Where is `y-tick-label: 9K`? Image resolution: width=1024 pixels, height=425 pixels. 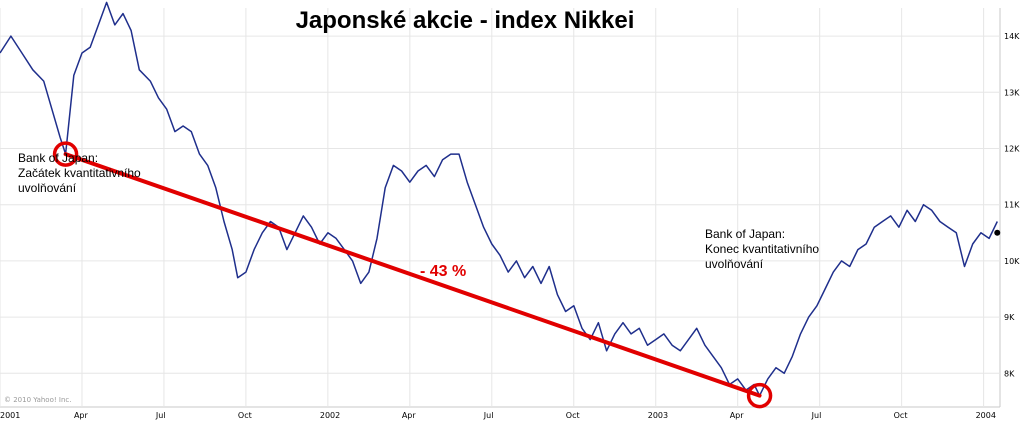
y-tick-label: 9K is located at coordinates (1009, 317).